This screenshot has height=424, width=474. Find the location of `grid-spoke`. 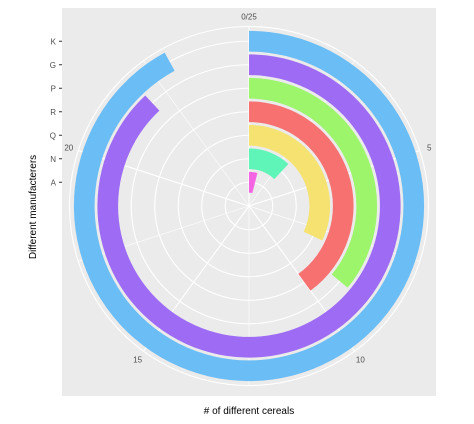

grid-spoke is located at coordinates (196, 133).